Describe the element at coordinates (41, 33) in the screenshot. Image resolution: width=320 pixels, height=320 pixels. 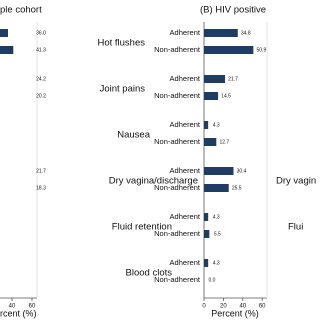
I see `value-label: 36.0` at that location.